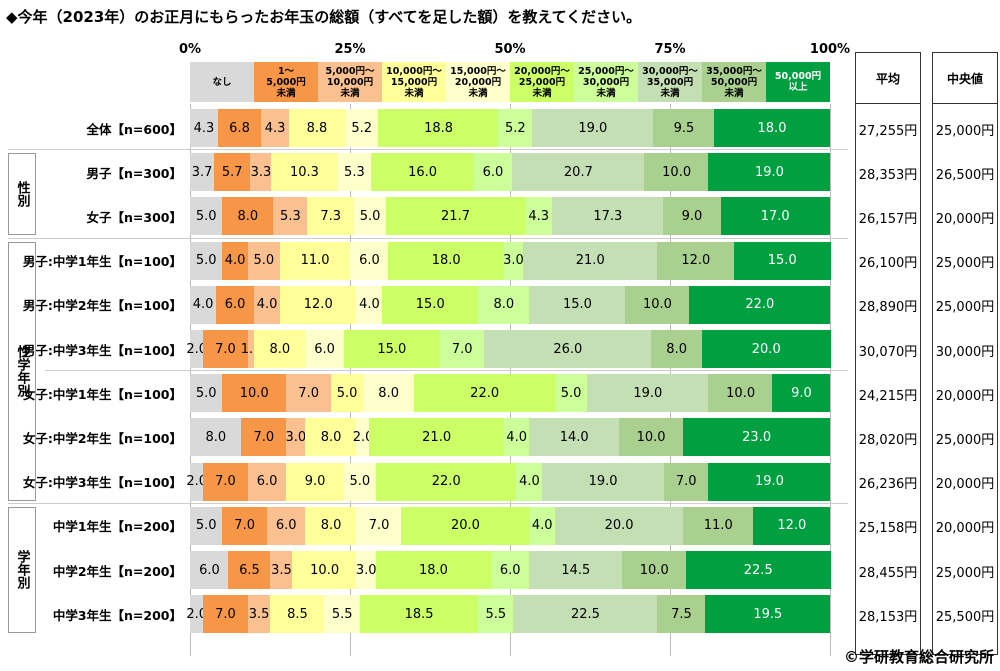 This screenshot has width=1000, height=671. Describe the element at coordinates (465, 525) in the screenshot. I see `bar-segment: 20.0` at that location.